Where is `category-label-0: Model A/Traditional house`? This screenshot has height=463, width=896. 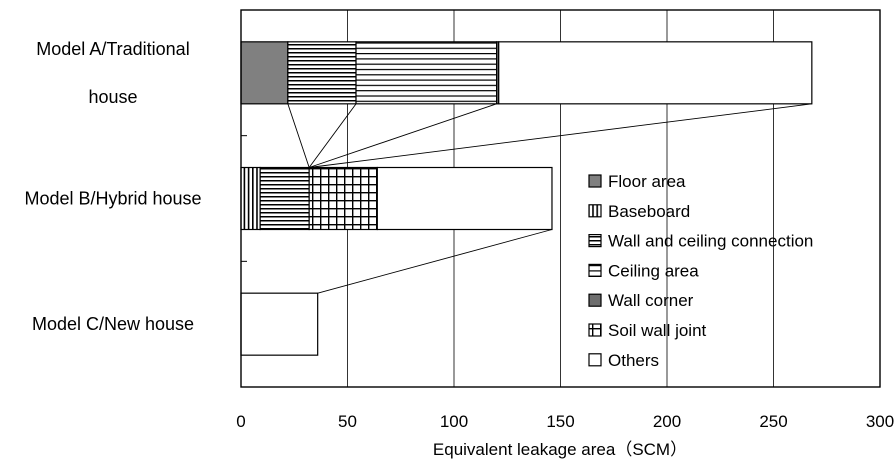
category-label-0: Model A/Traditional house is located at coordinates (112, 73).